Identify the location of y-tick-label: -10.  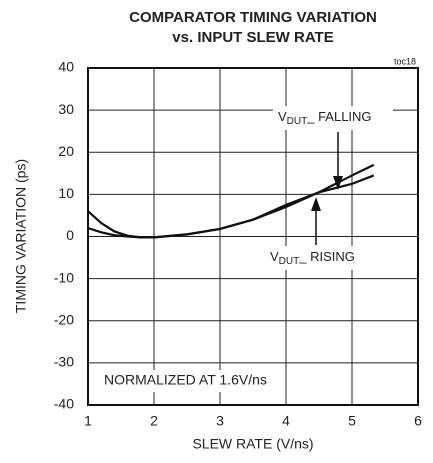
(64, 277).